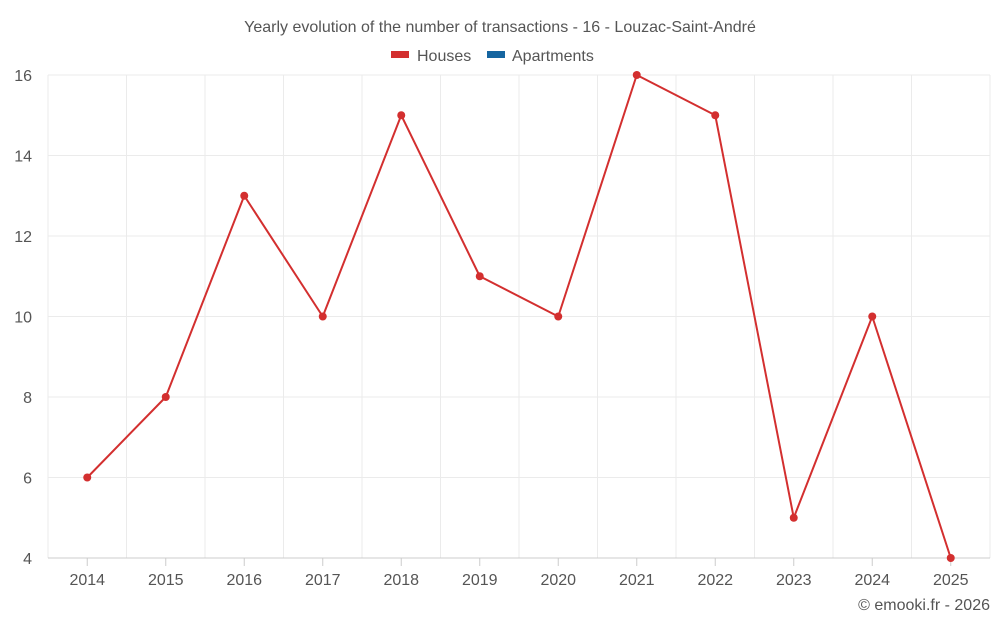 The width and height of the screenshot is (1000, 625). What do you see at coordinates (27, 559) in the screenshot?
I see `y-tick-label: 4` at bounding box center [27, 559].